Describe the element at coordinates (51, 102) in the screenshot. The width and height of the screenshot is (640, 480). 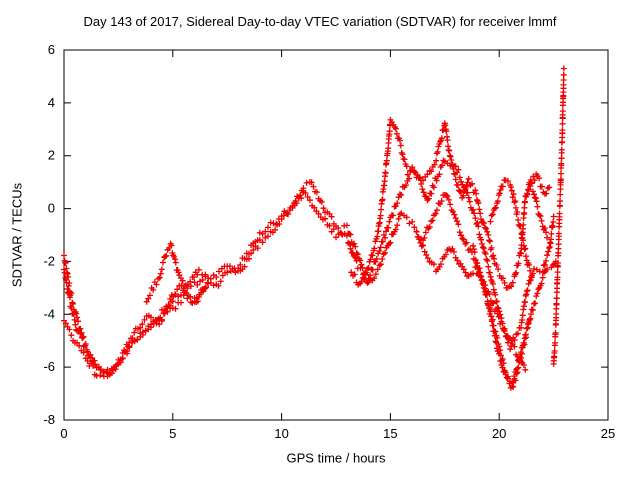
I see `y-tick-label: 4` at that location.